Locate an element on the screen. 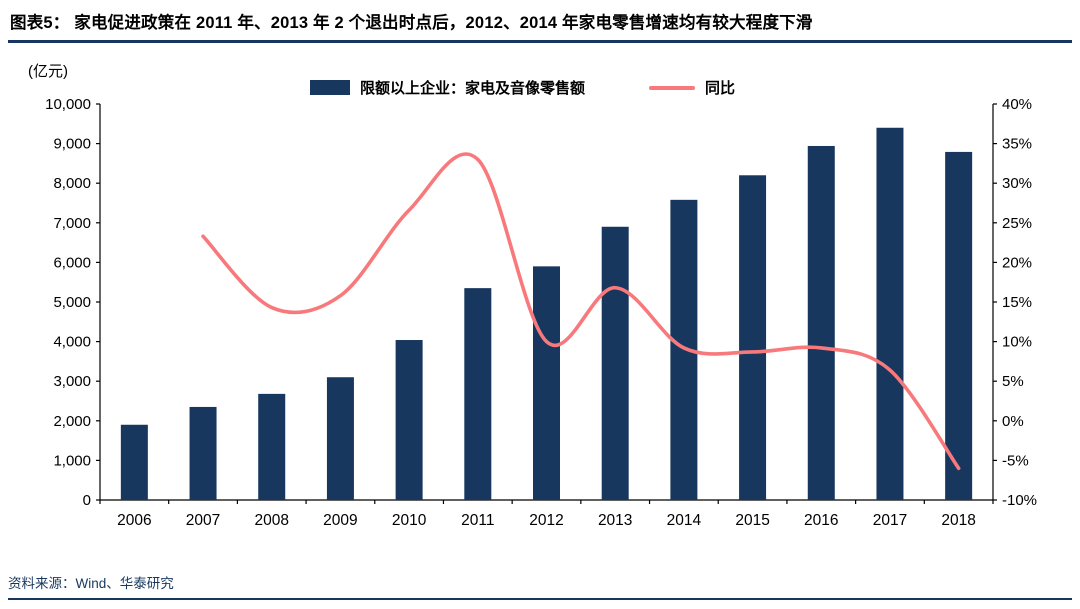 The width and height of the screenshot is (1080, 609). legend: 限额以上企业：家电及音像零售额 同比 is located at coordinates (522, 87).